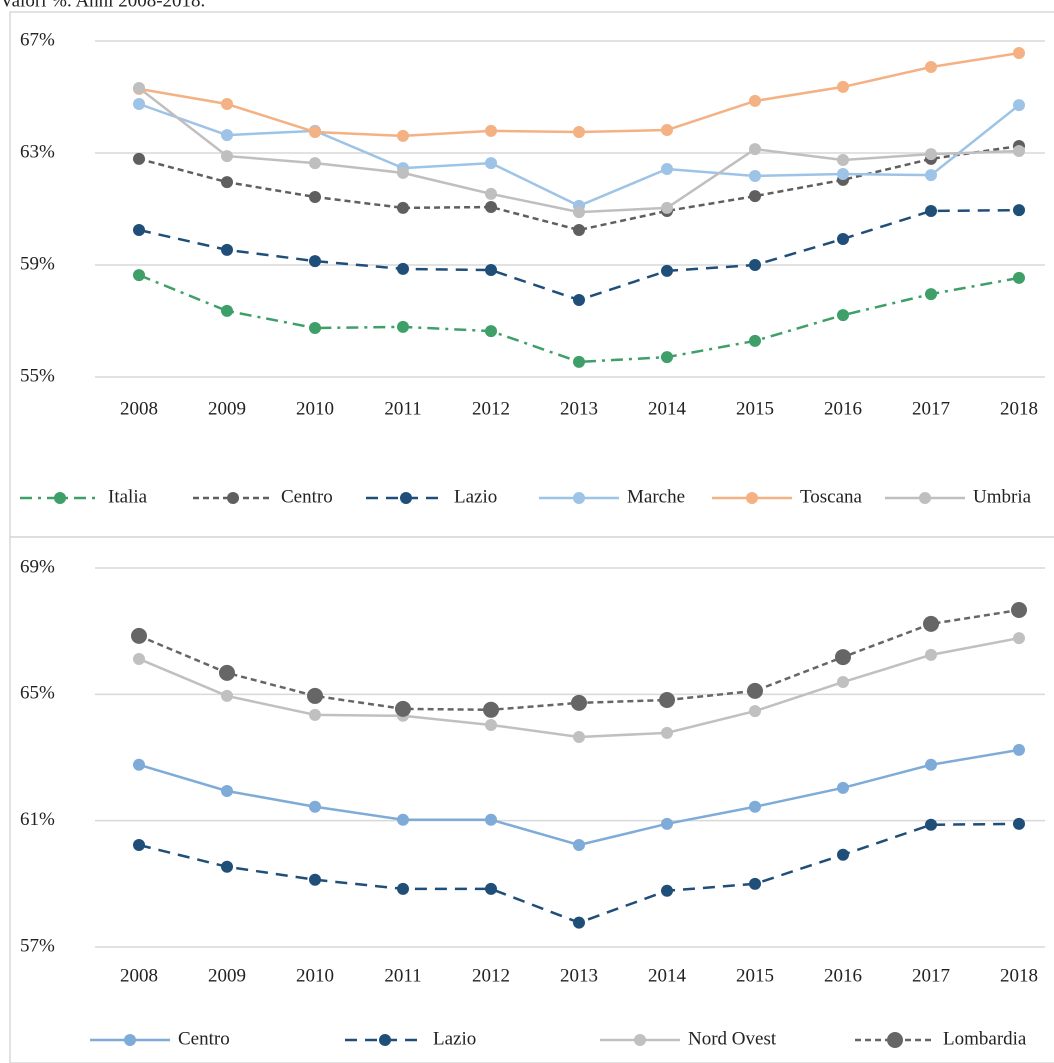  I want to click on y-tick-label: 63%, so click(37, 151).